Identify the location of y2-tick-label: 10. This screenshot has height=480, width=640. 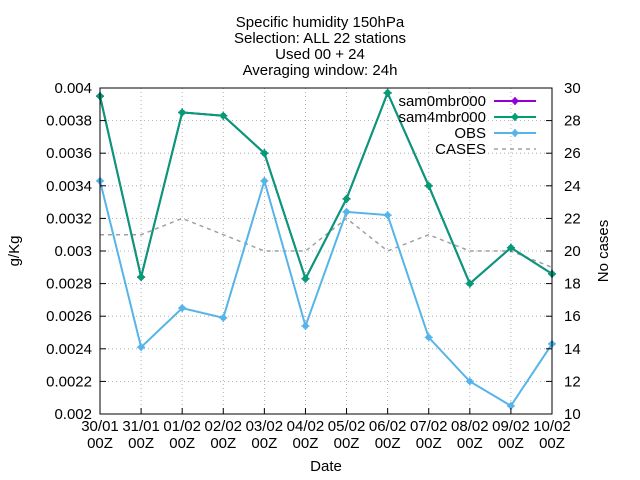
(572, 414).